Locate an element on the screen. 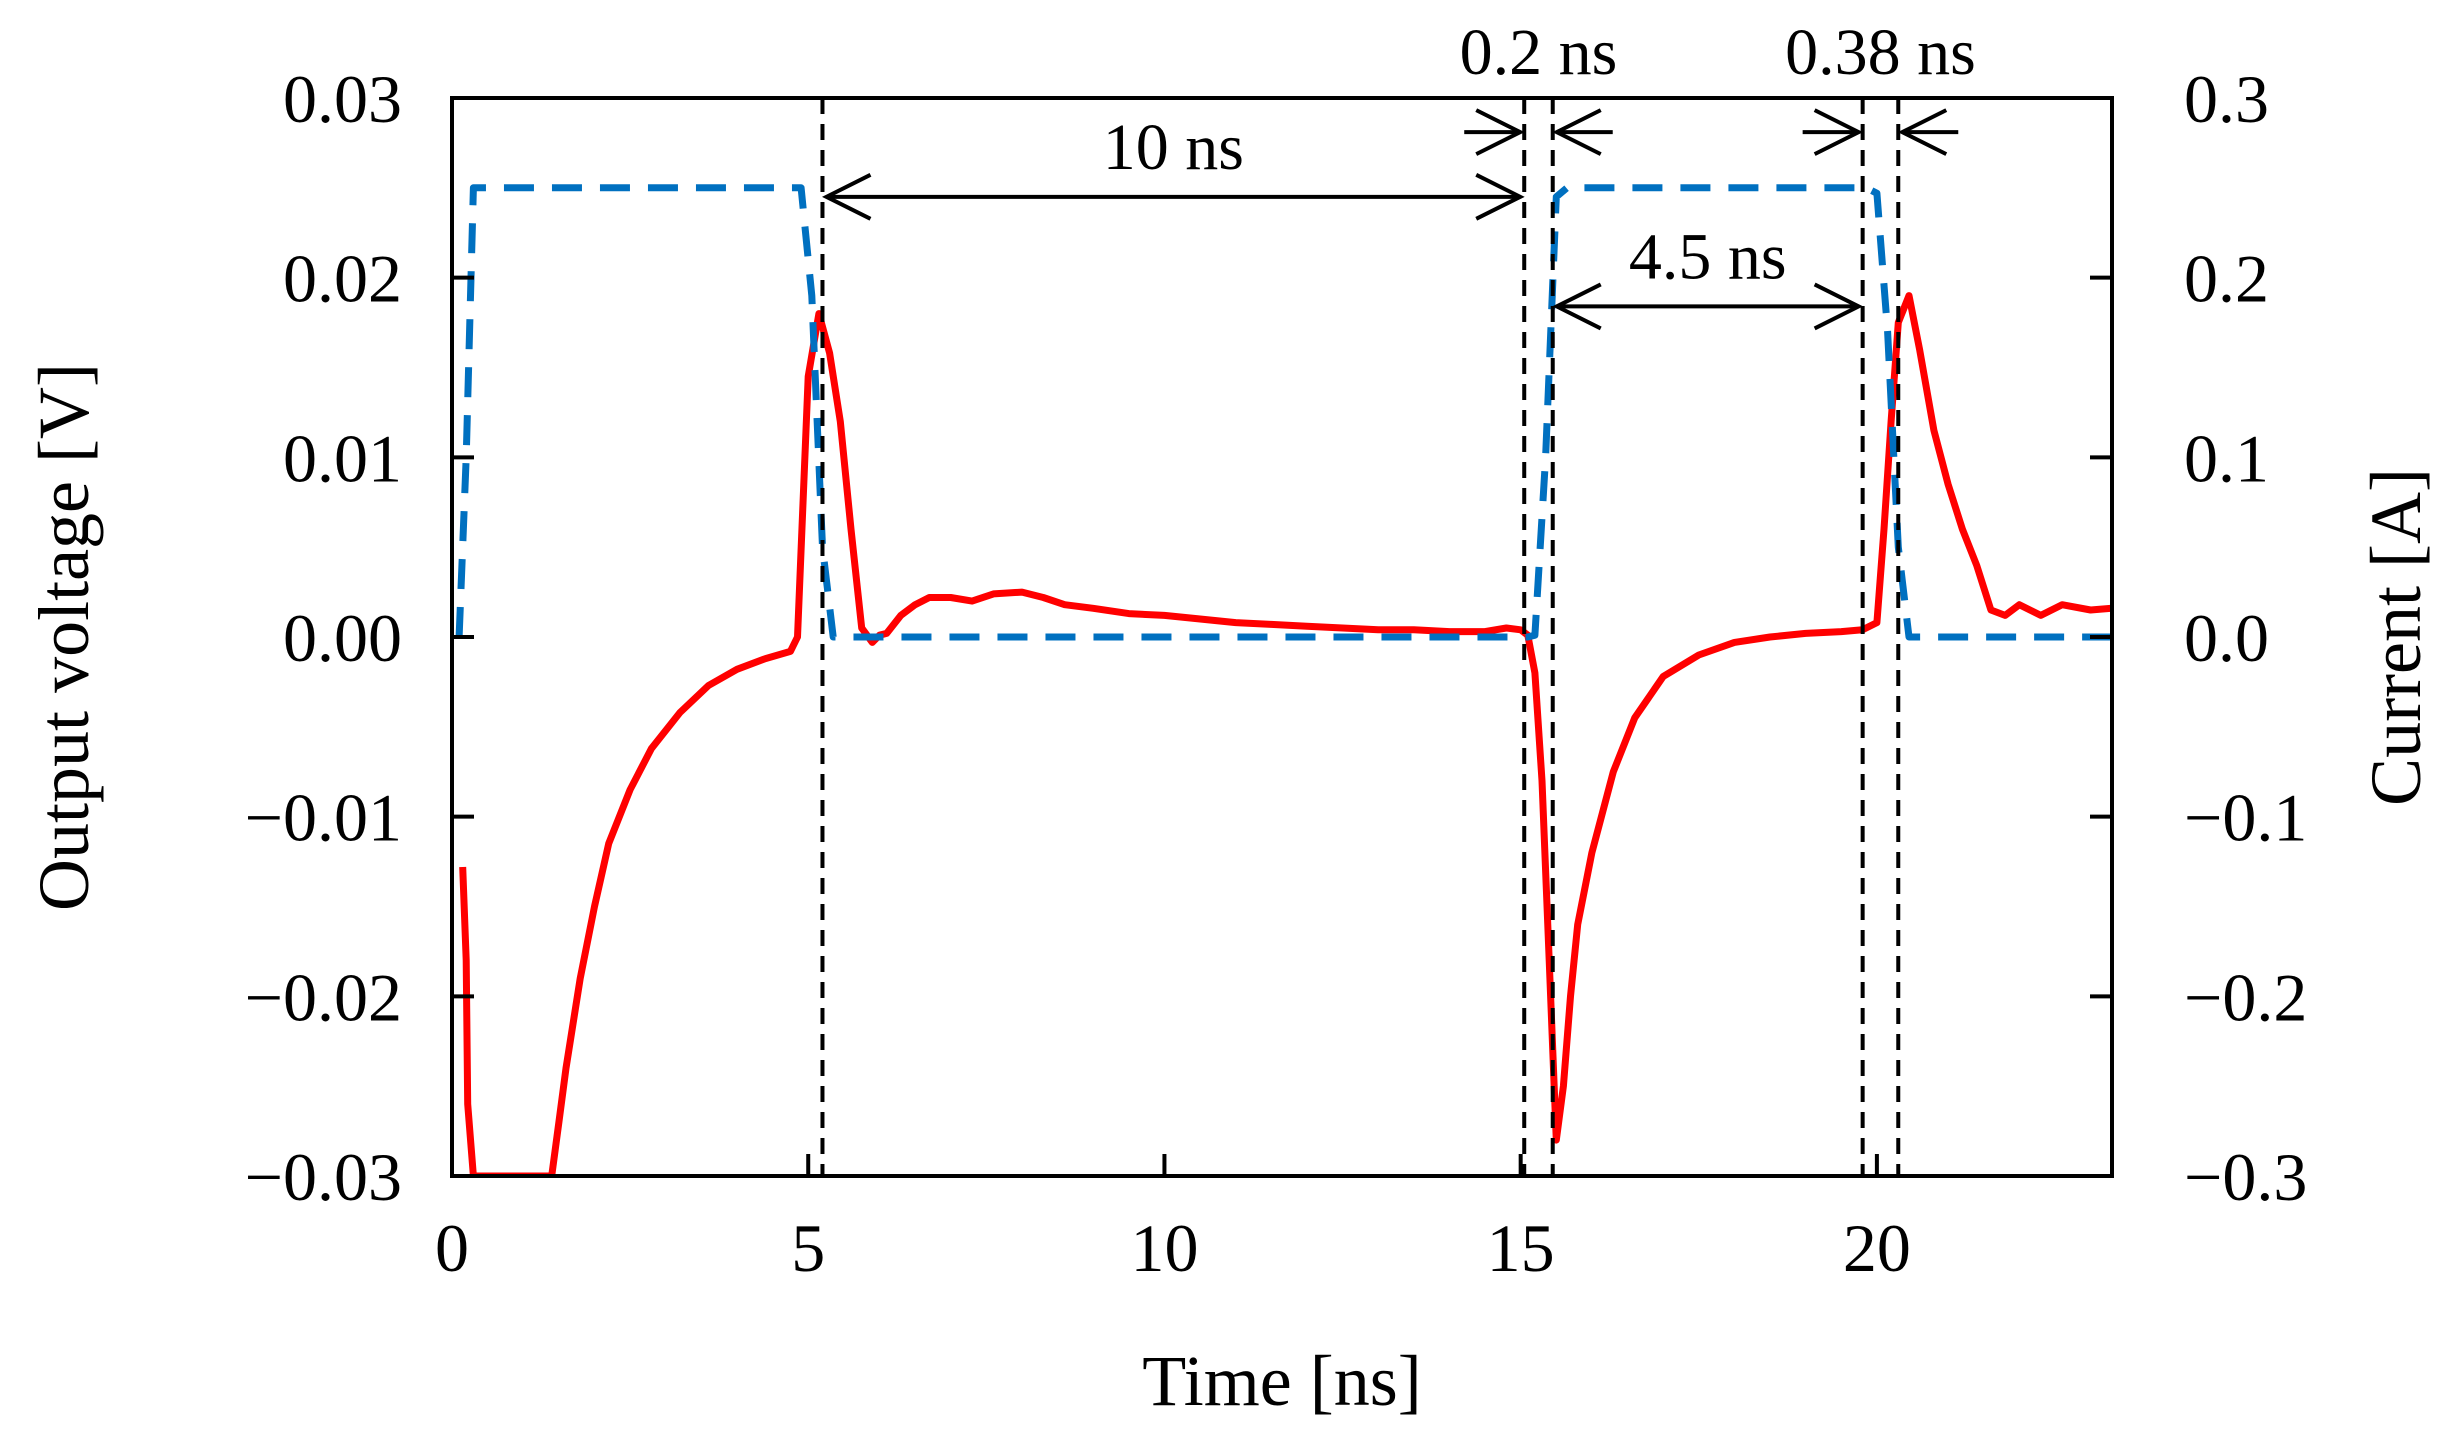  y-tick-label: 0.00 is located at coordinates (342, 638).